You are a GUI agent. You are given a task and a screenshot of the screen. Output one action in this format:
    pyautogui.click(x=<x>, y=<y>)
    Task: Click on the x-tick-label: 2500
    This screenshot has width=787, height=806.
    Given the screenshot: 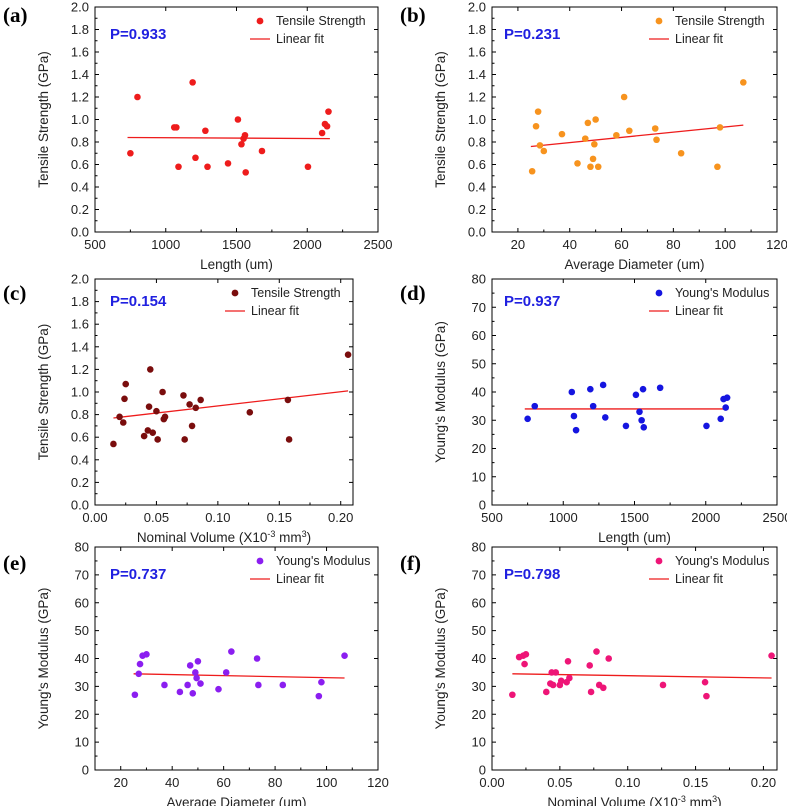 What is the action you would take?
    pyautogui.click(x=775, y=517)
    